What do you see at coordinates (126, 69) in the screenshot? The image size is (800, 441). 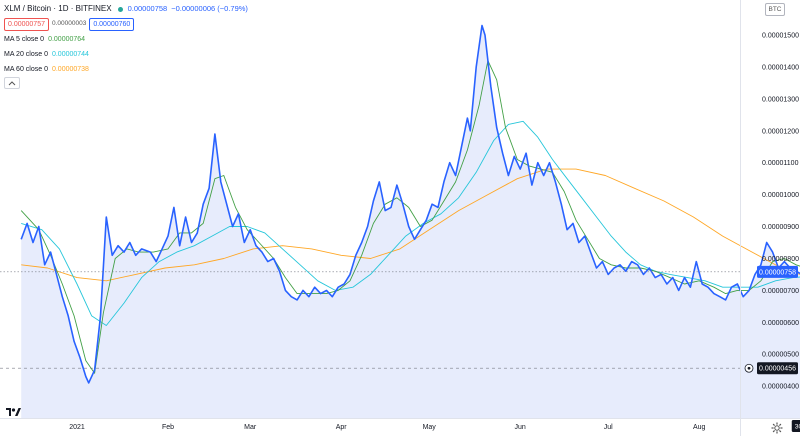 I see `legend-ma60: MA 60 close 0 0.00000738` at bounding box center [126, 69].